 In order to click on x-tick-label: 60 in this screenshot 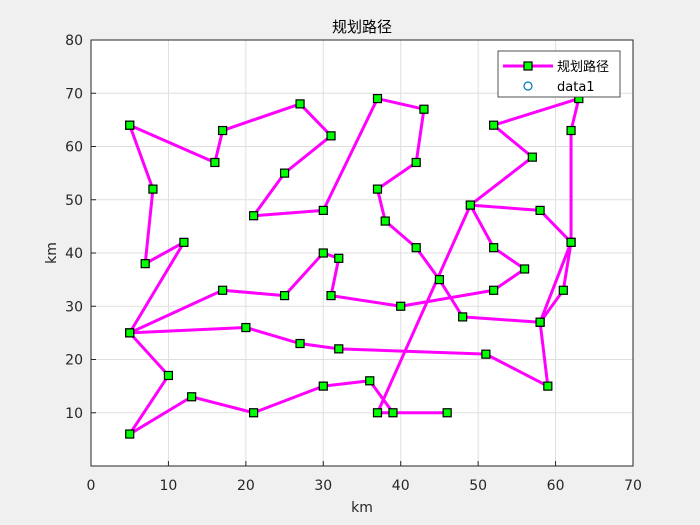, I will do `click(556, 486)`.